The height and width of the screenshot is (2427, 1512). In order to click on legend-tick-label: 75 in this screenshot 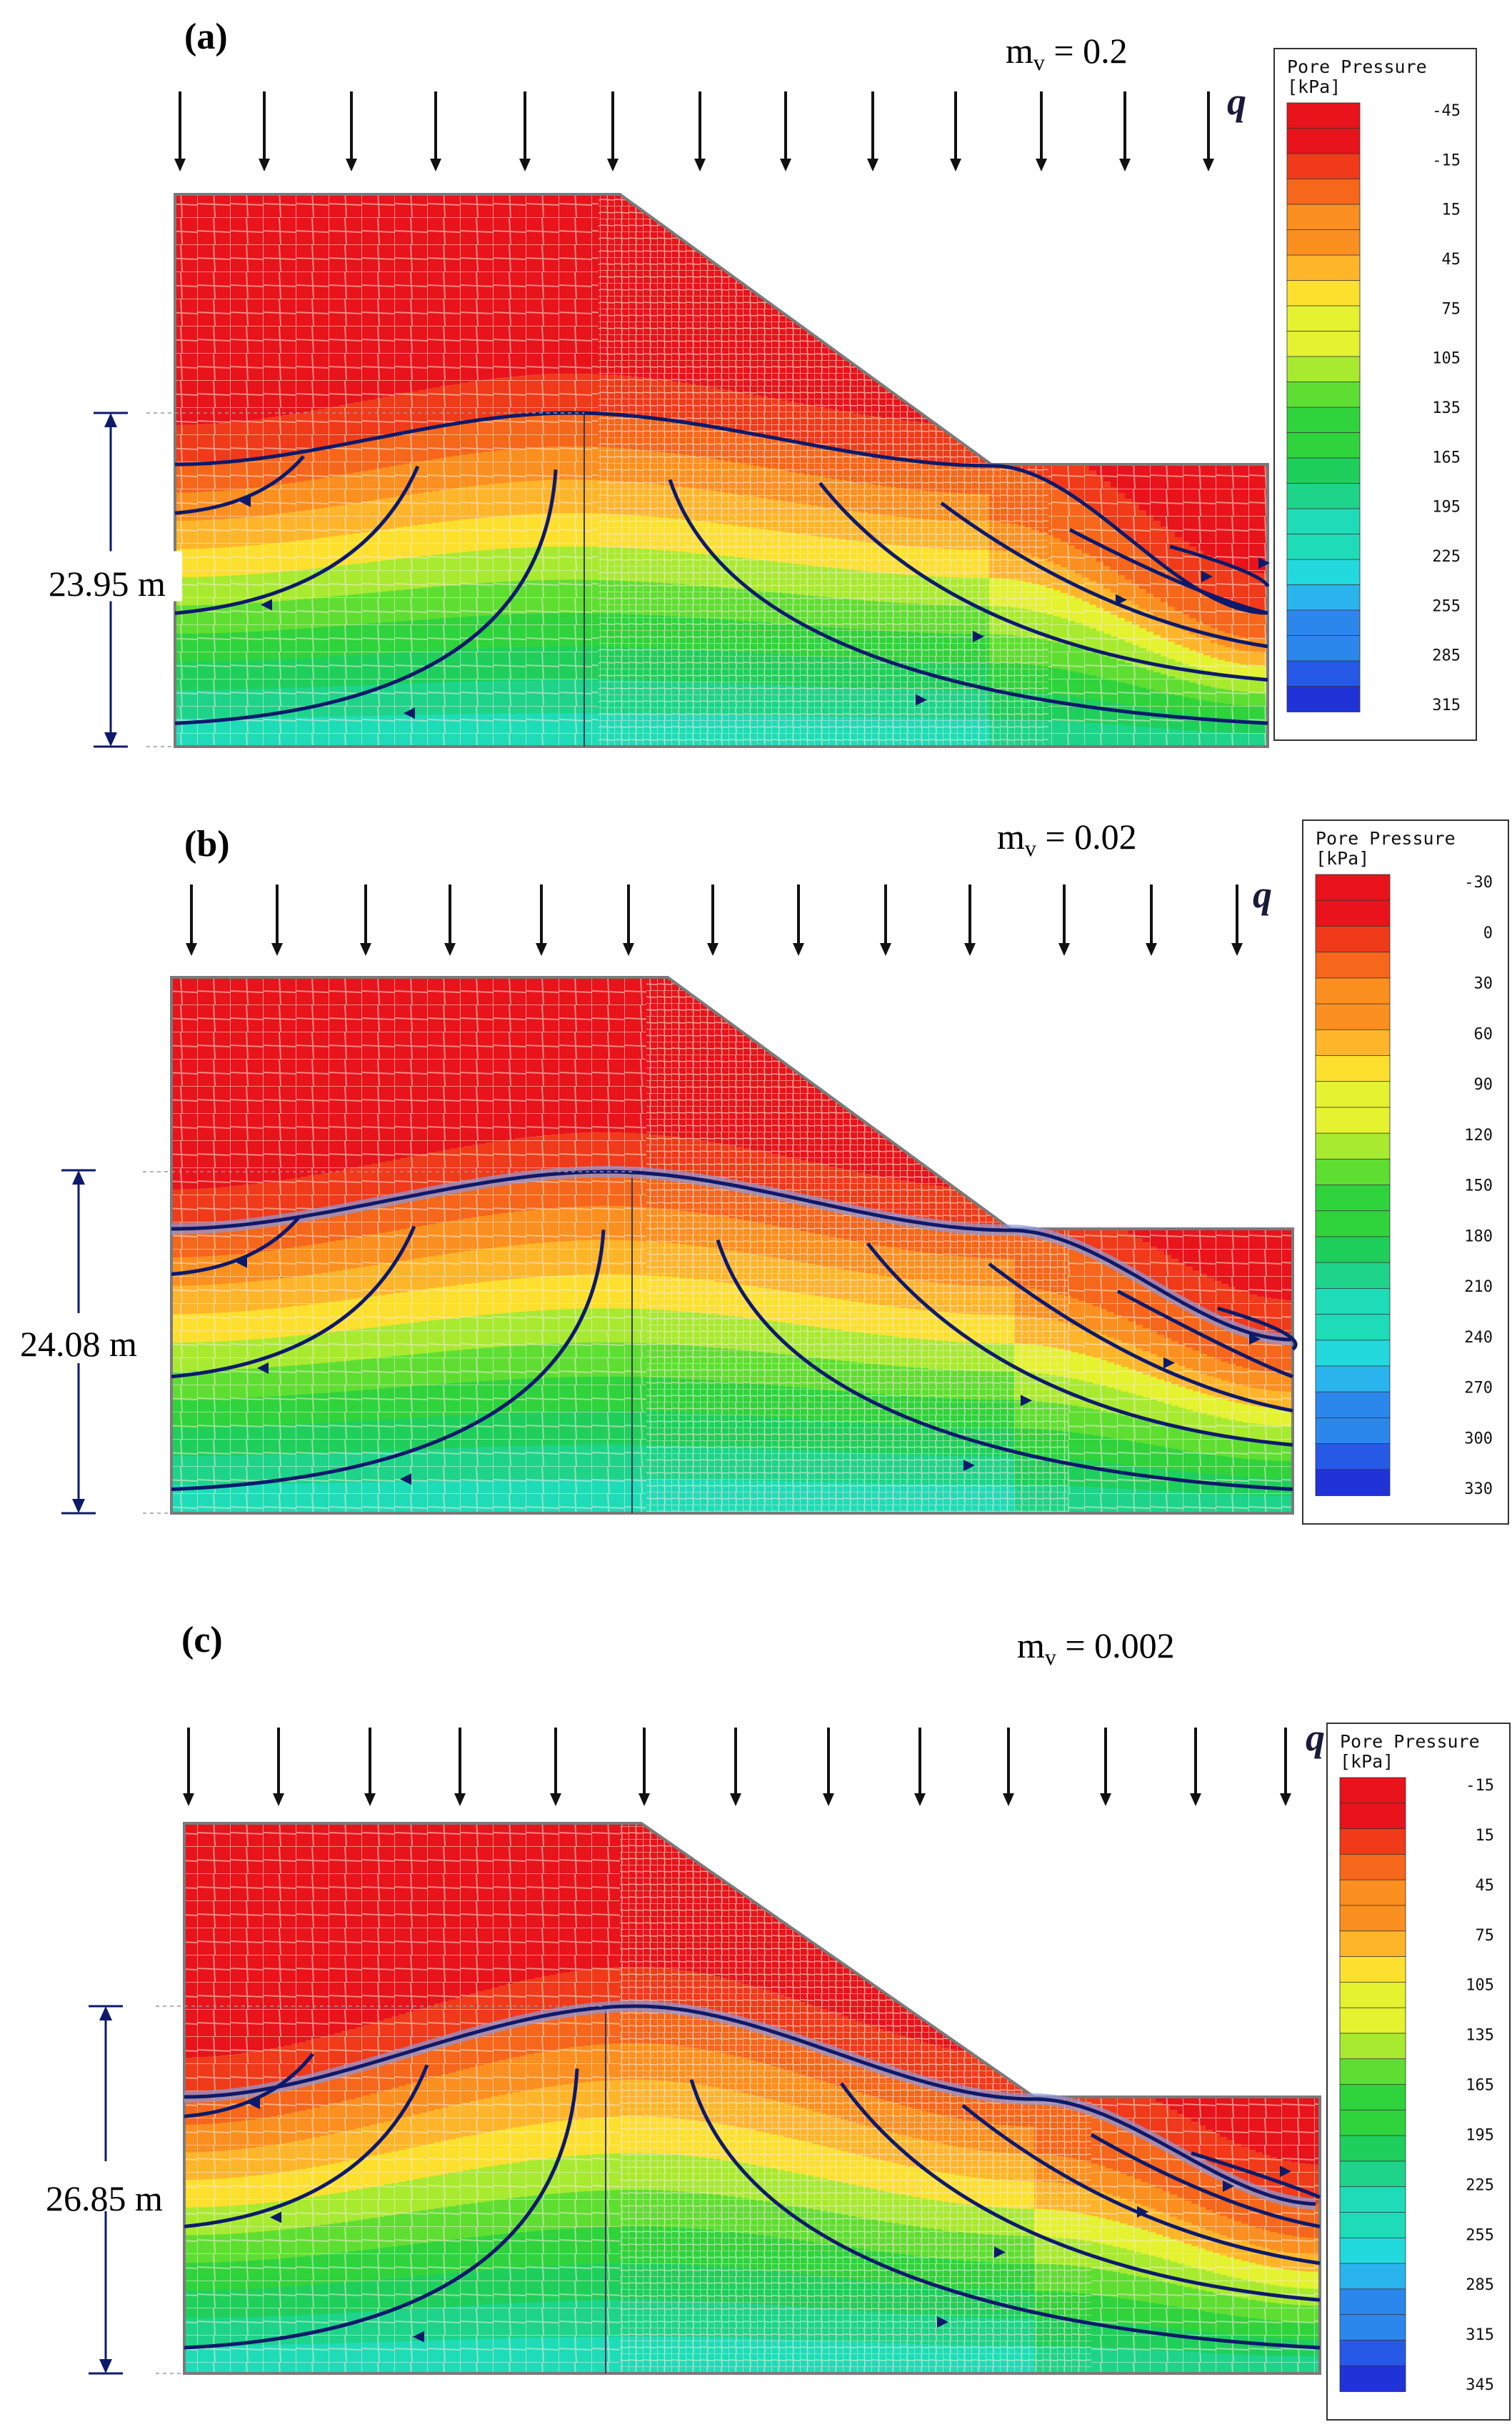, I will do `click(1451, 309)`.